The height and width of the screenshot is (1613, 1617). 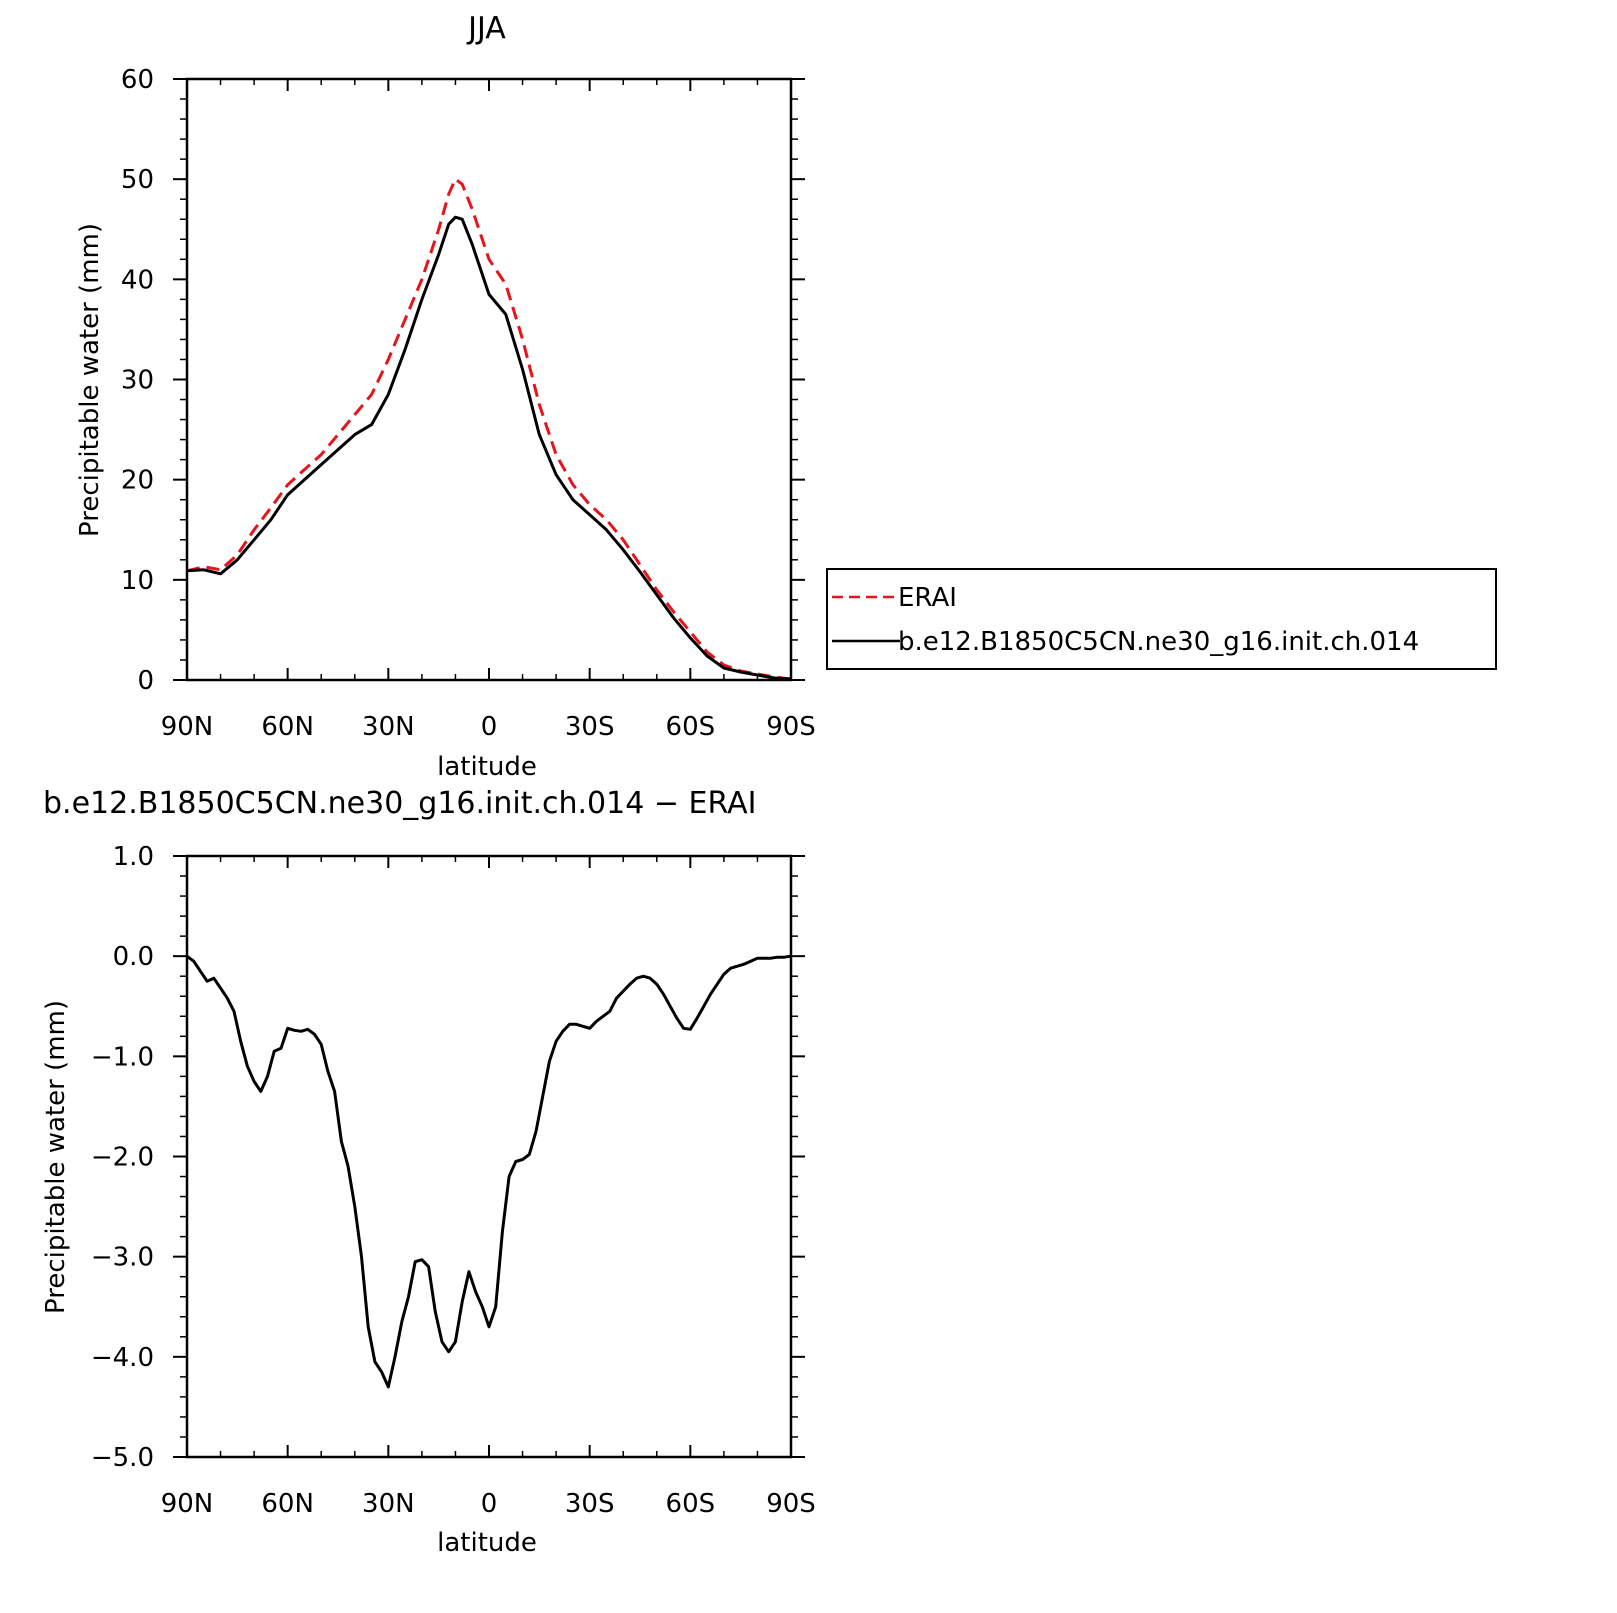 What do you see at coordinates (122, 1458) in the screenshot?
I see `y-tick-label: −5.0` at bounding box center [122, 1458].